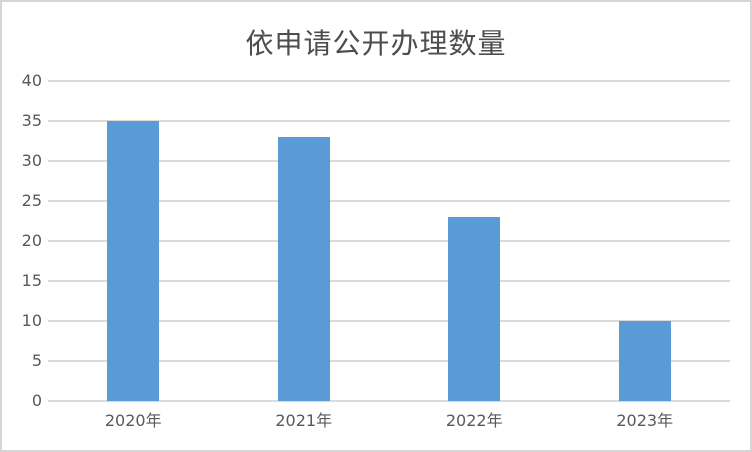  I want to click on y-axis-tick-label: 15, so click(31, 280).